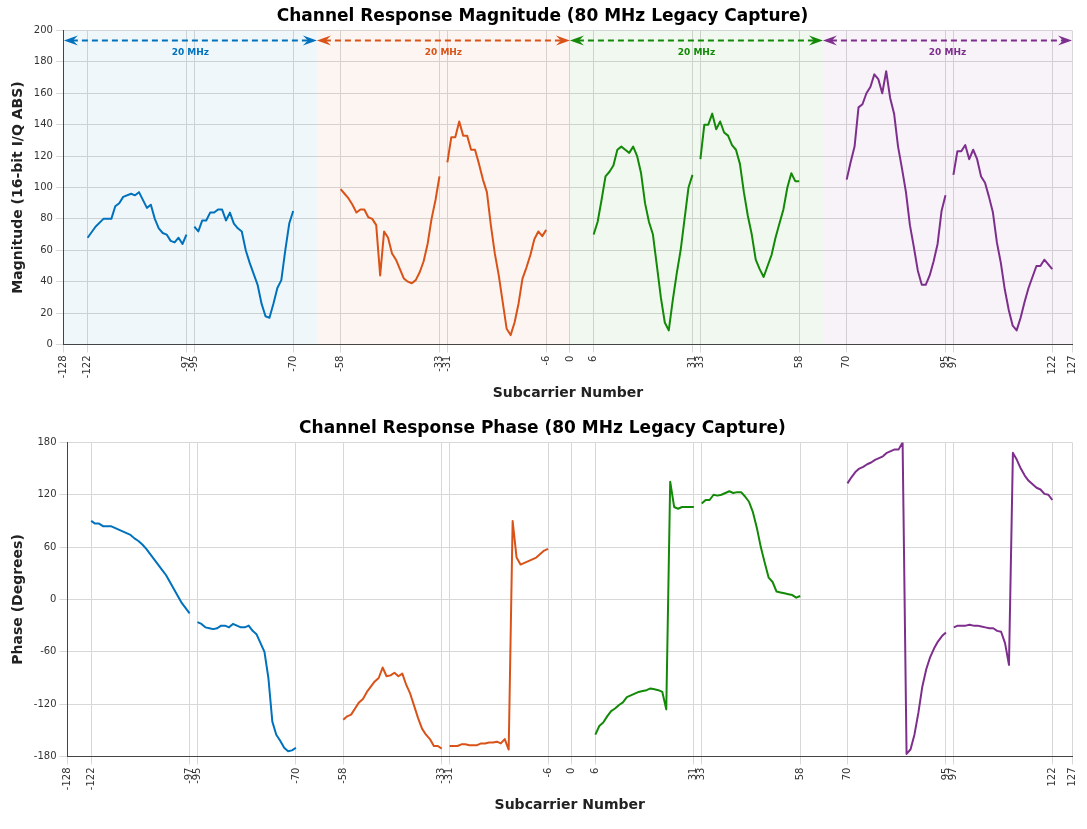  Describe the element at coordinates (45, 756) in the screenshot. I see `y-tick-label: -180` at that location.